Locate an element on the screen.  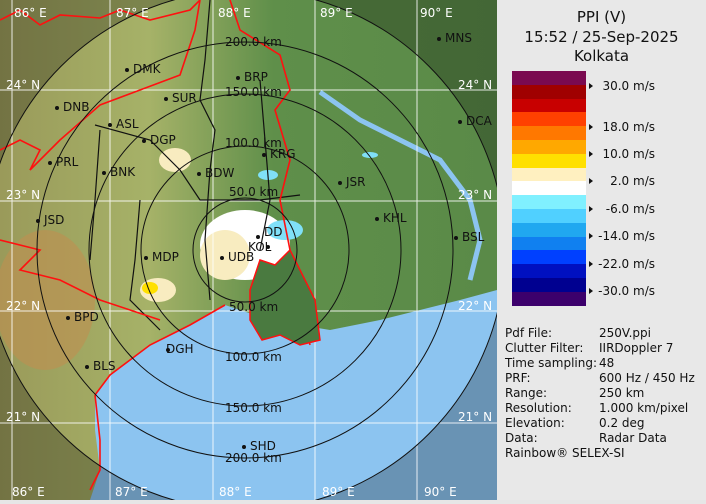
info-key: Time sampling: is located at coordinates (551, 363).